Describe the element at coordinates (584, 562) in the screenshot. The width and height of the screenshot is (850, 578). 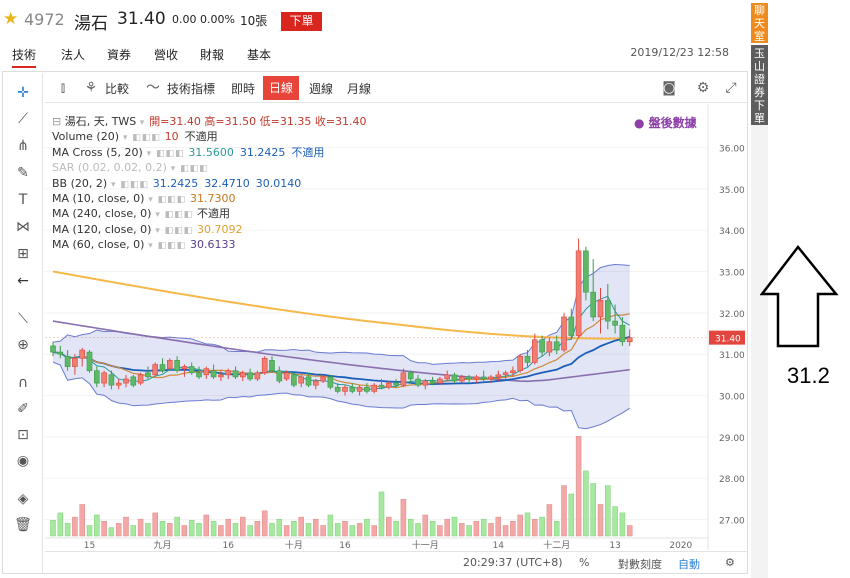
I see `percent-toggle: %` at that location.